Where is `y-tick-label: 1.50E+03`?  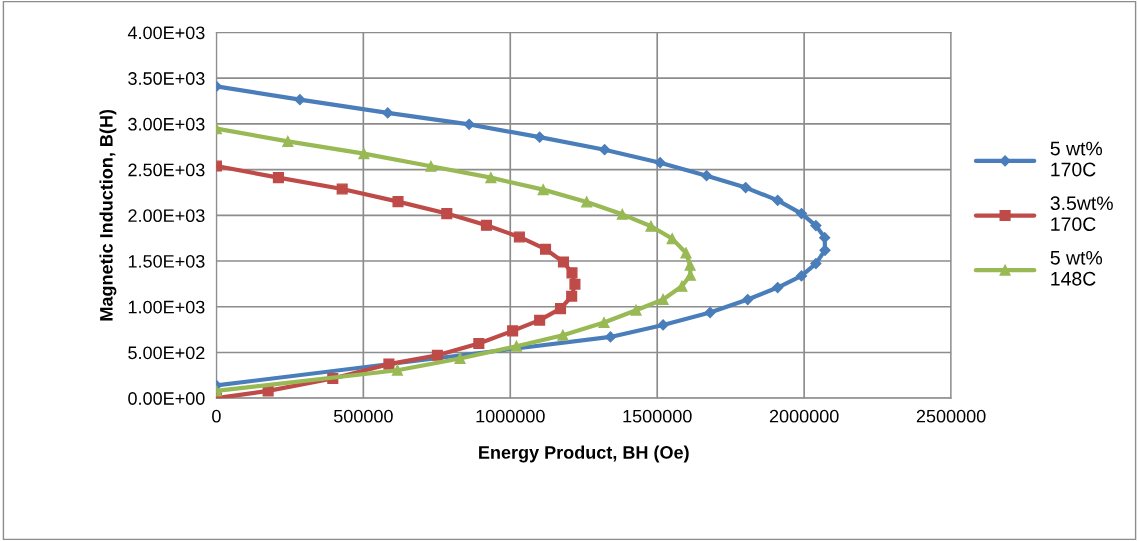 y-tick-label: 1.50E+03 is located at coordinates (166, 261).